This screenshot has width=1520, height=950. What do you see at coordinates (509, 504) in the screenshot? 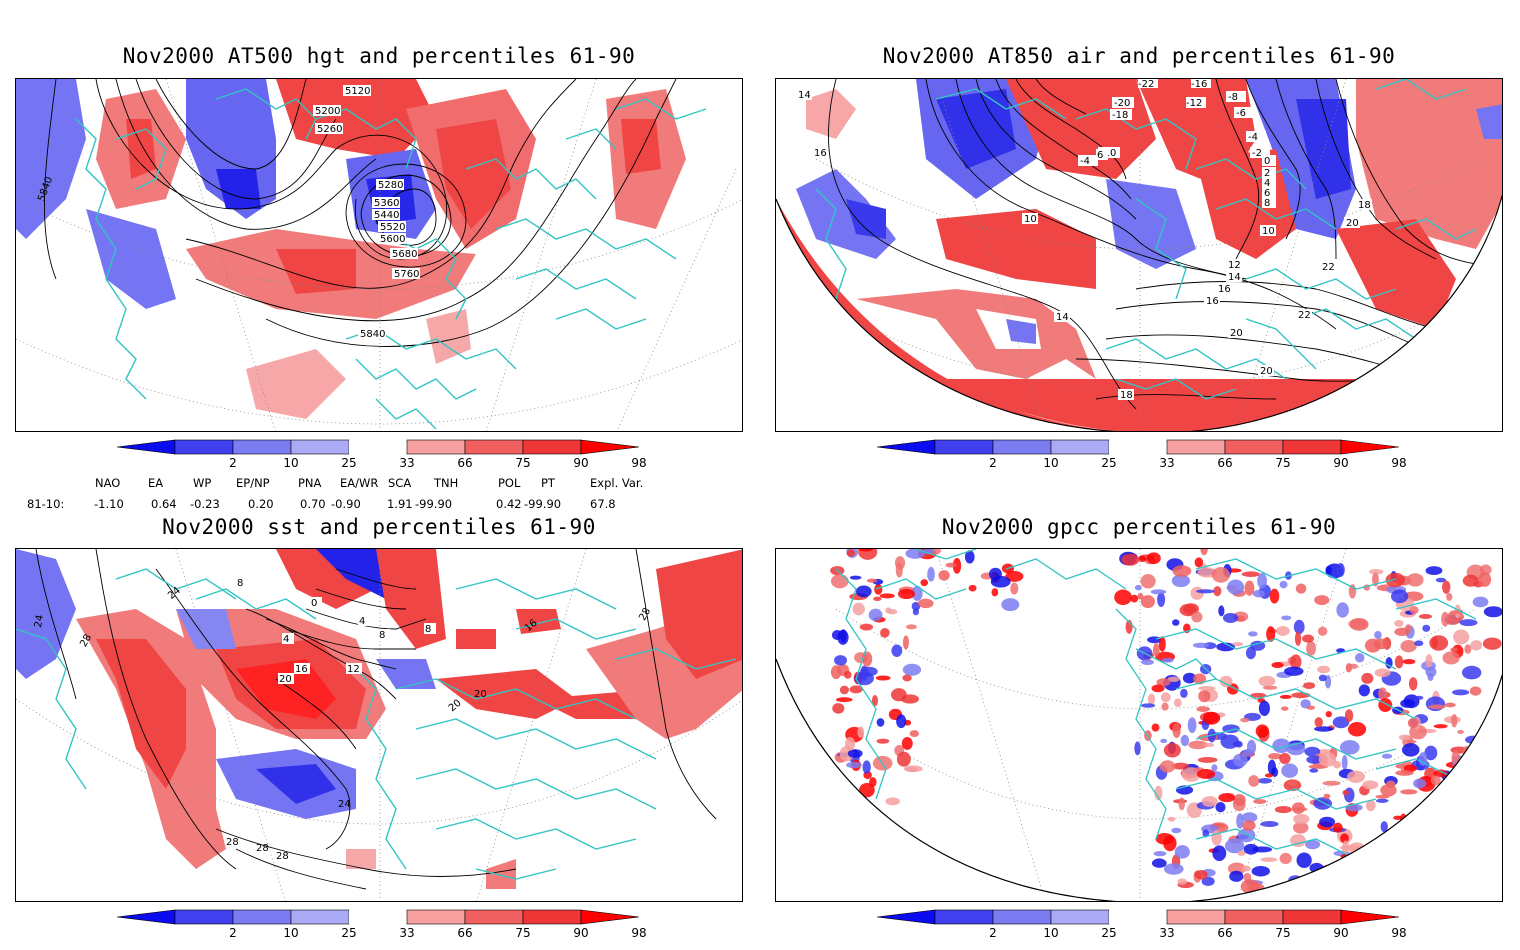
I see `index-value: 0.42` at bounding box center [509, 504].